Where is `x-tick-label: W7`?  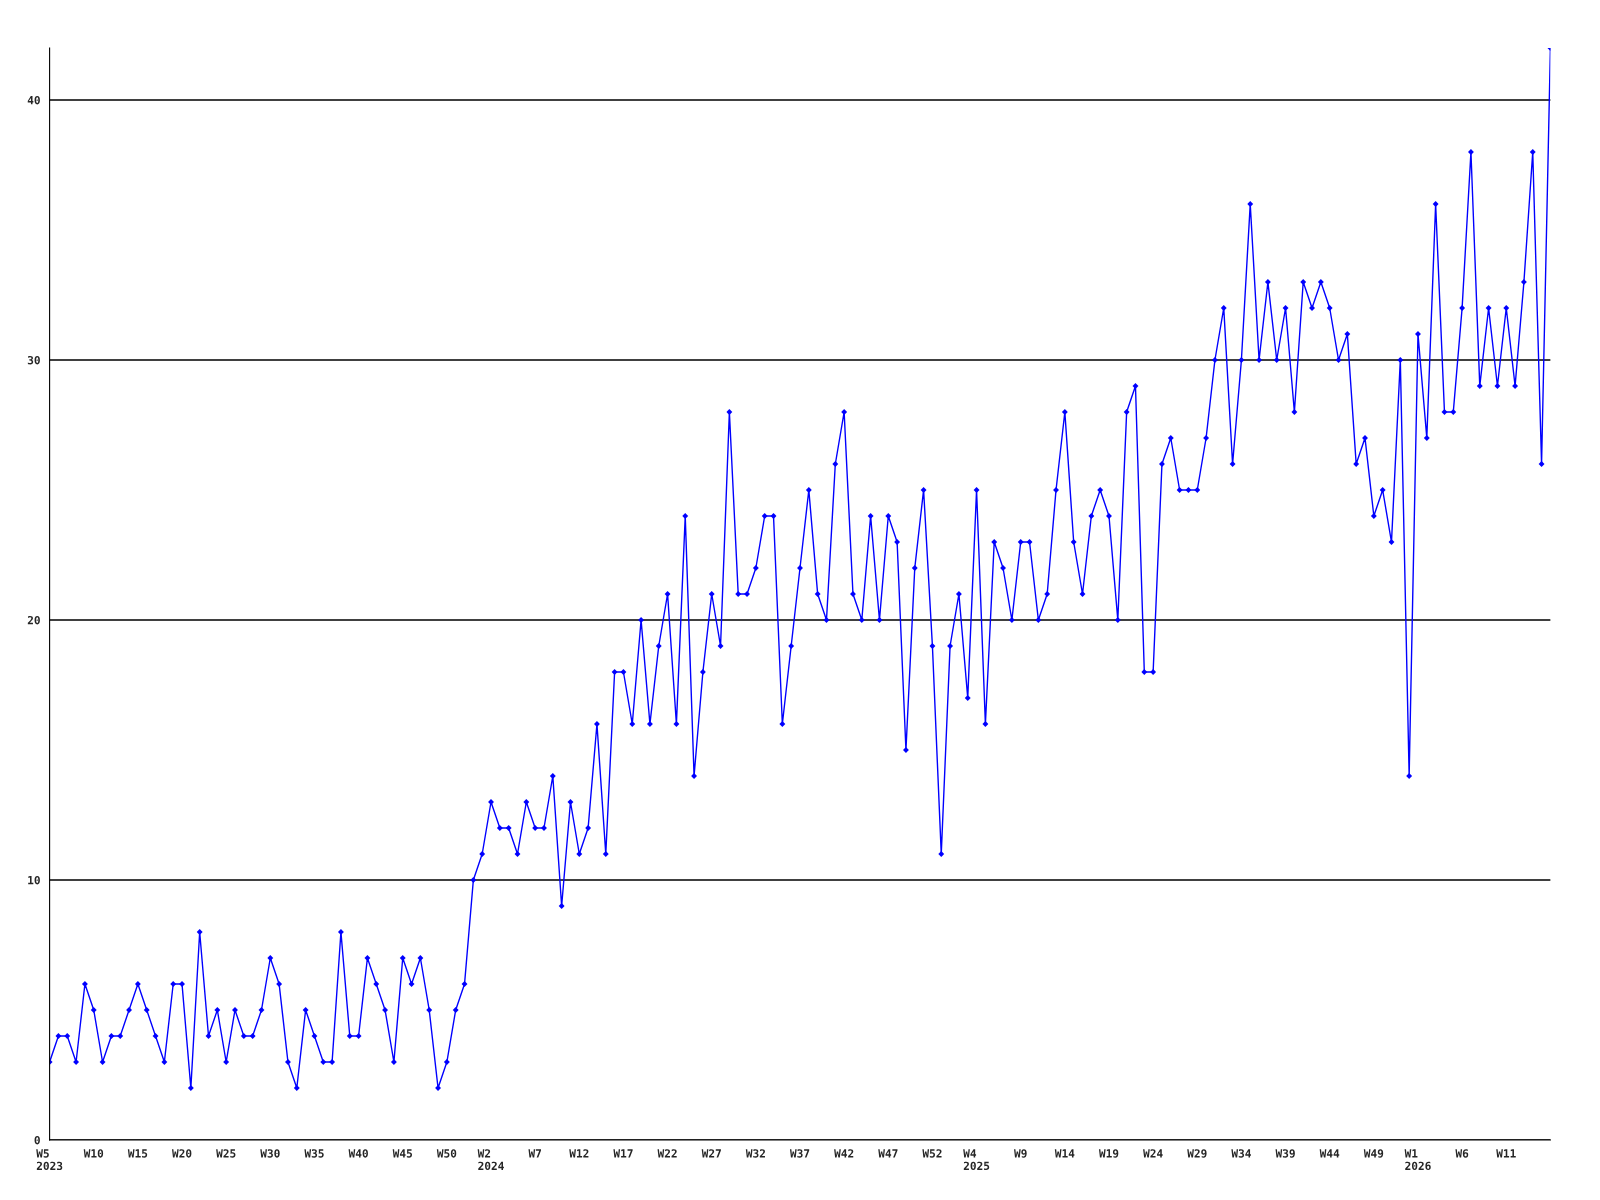
x-tick-label: W7 is located at coordinates (535, 1153).